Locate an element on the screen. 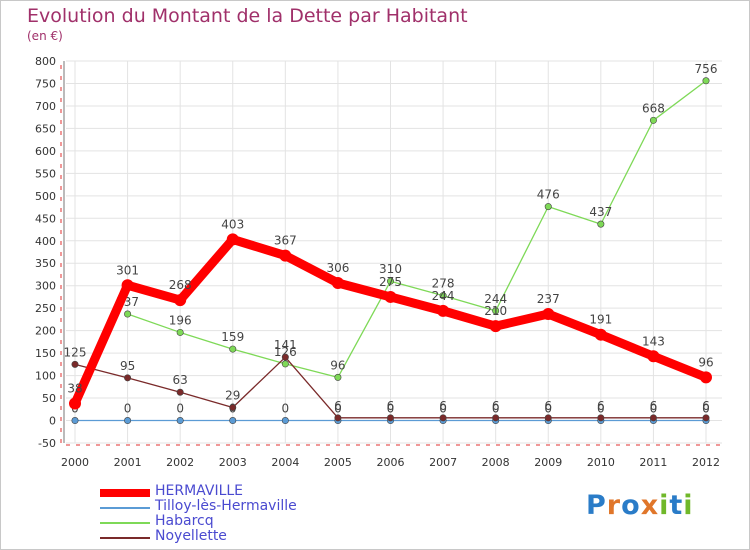 The height and width of the screenshot is (550, 750). x-tick-label: 2007 is located at coordinates (443, 462).